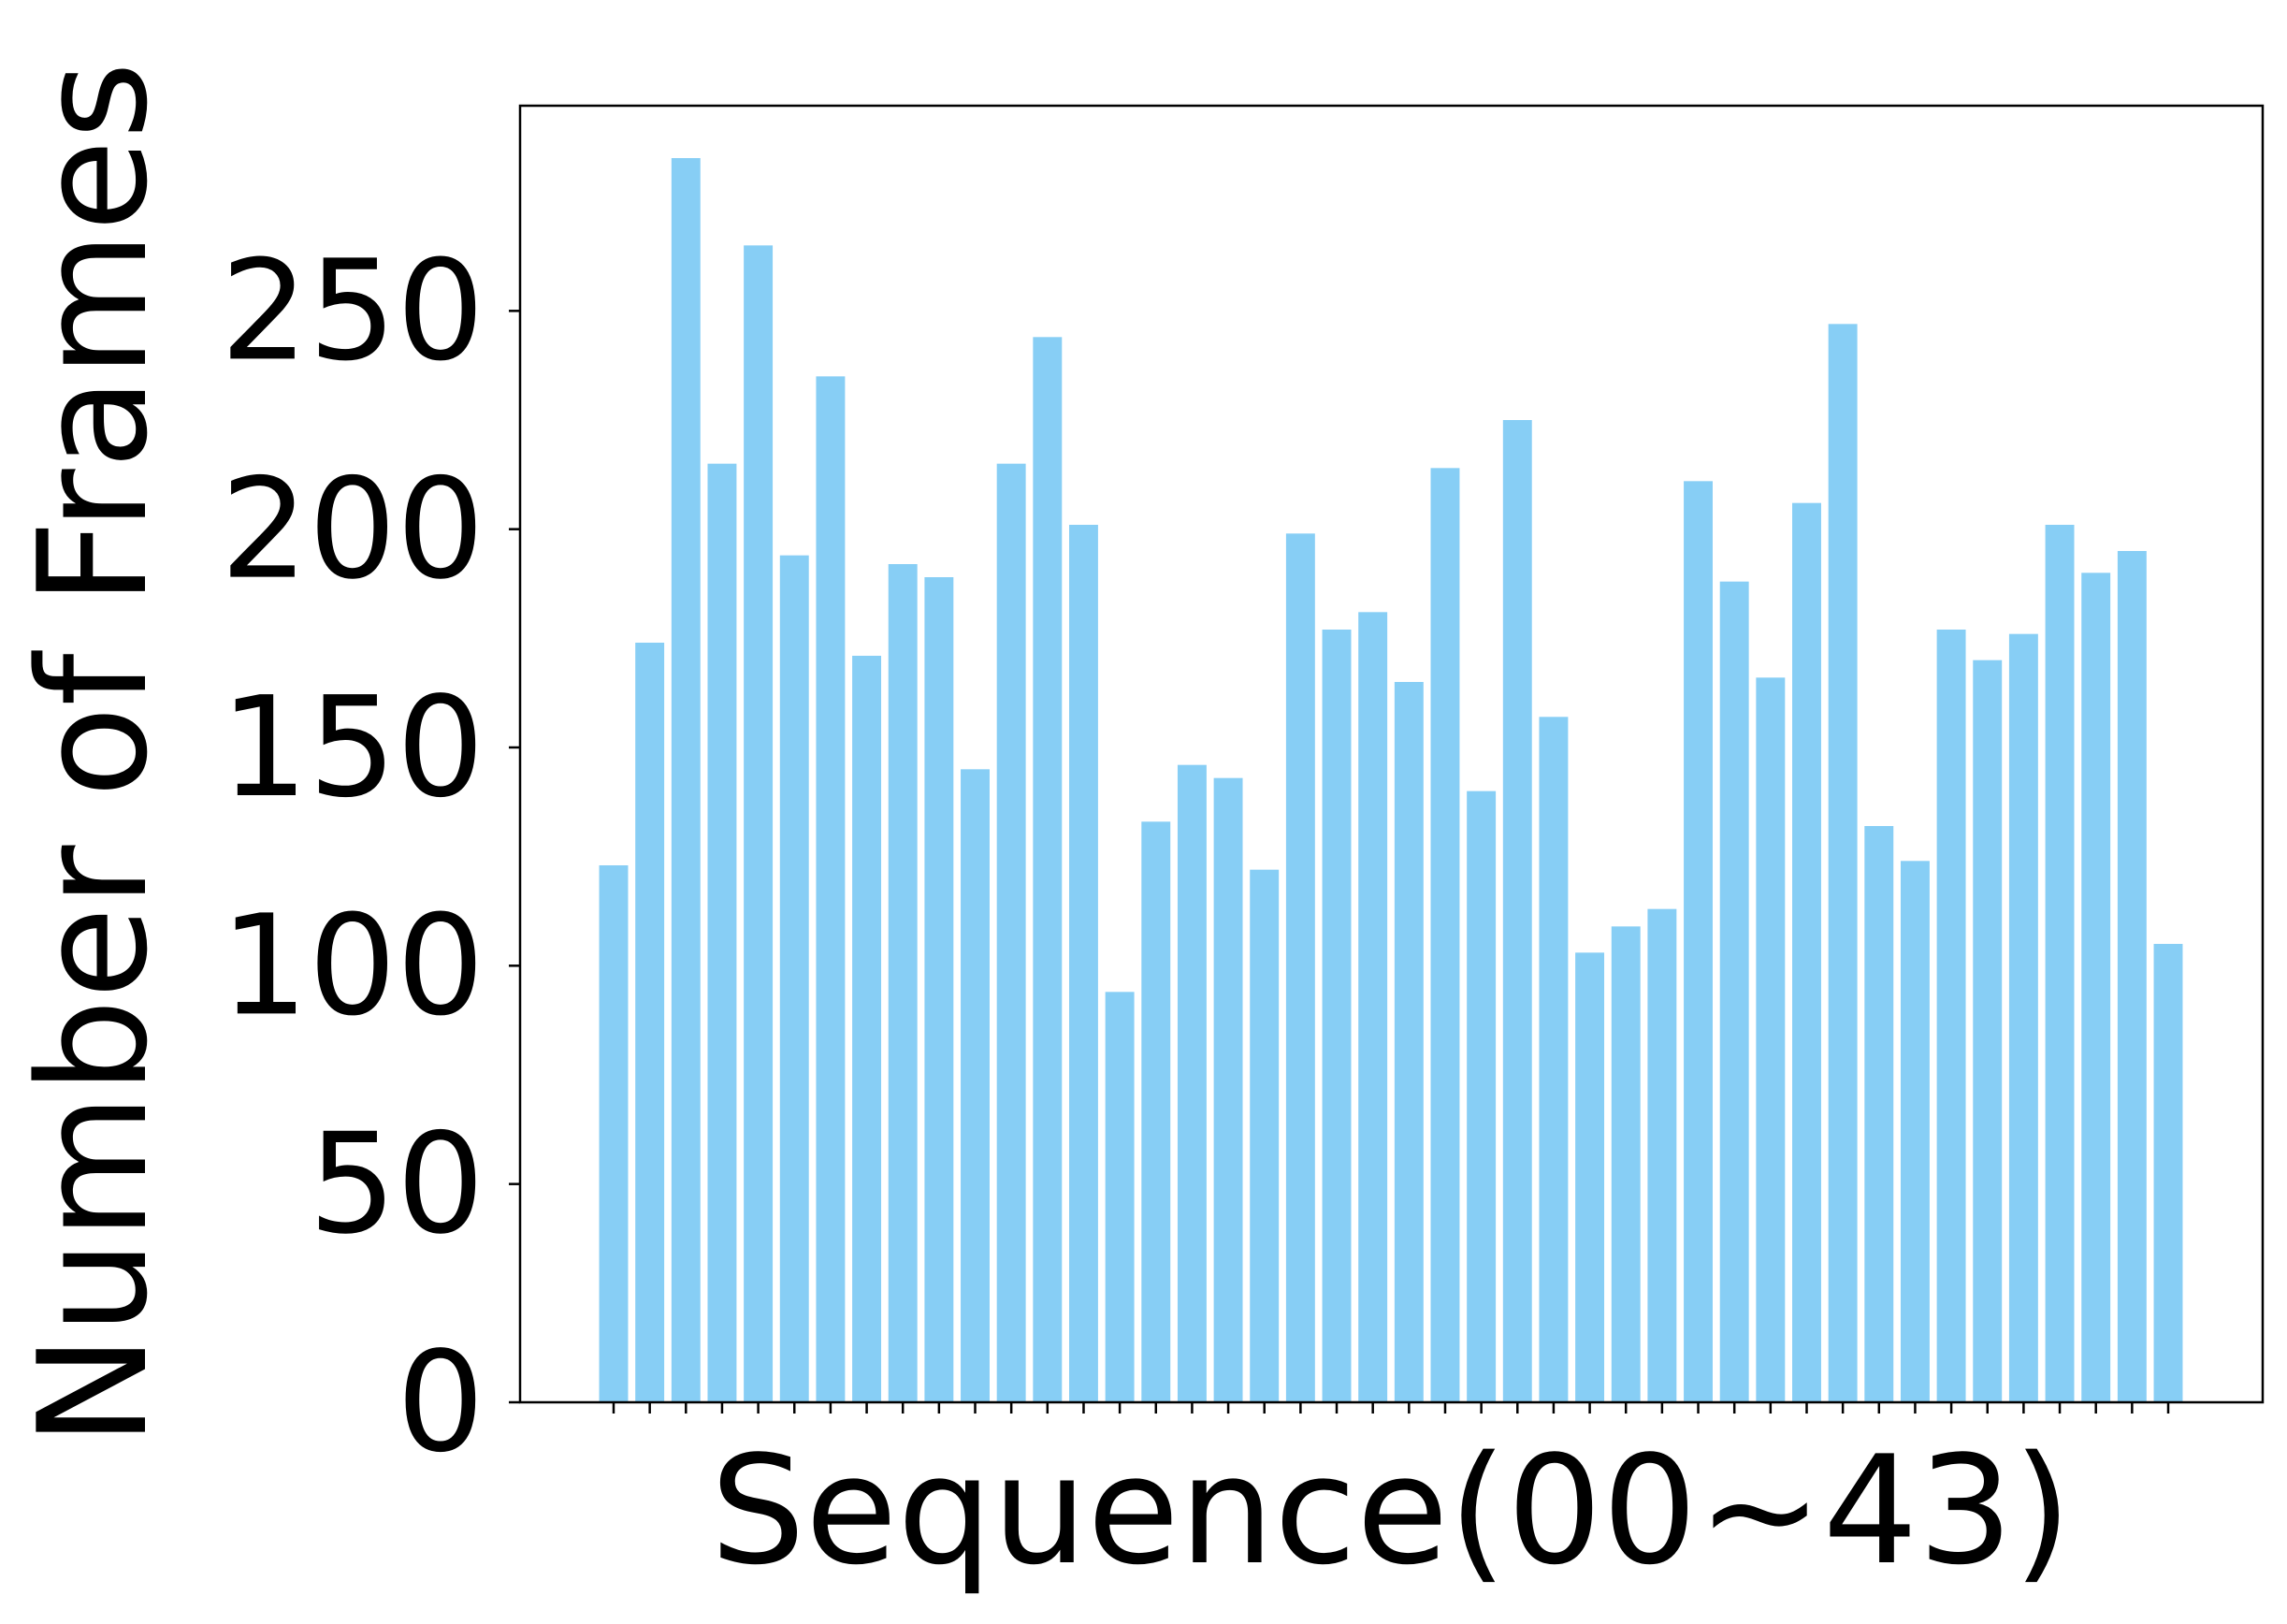 The height and width of the screenshot is (1624, 2287). I want to click on y-tick-label-150: 150, so click(353, 747).